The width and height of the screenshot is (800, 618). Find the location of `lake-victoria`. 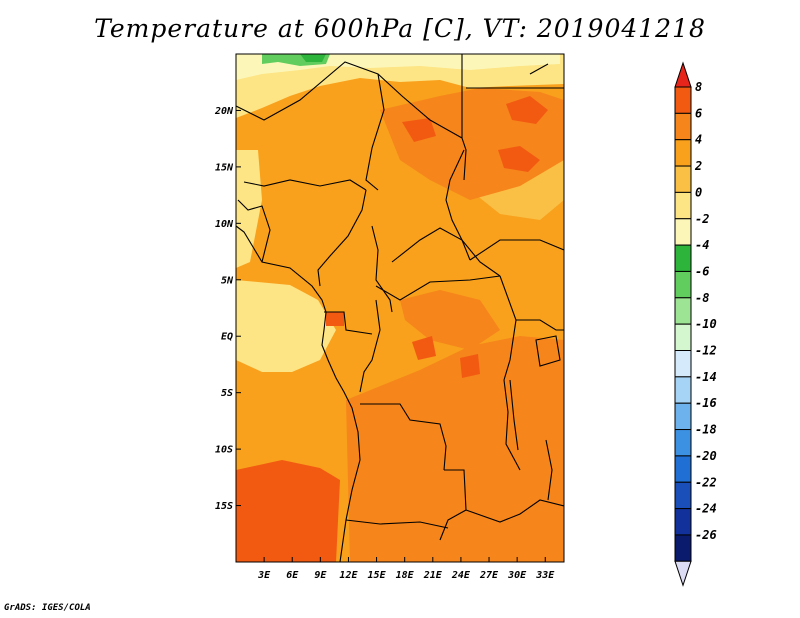

lake-victoria is located at coordinates (548, 351).